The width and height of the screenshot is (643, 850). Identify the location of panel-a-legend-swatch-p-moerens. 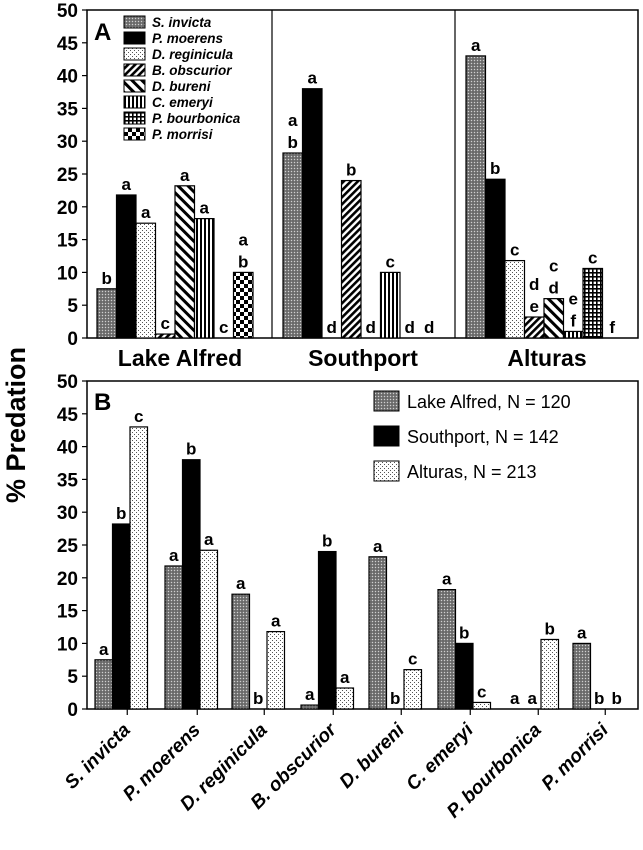
(134, 38).